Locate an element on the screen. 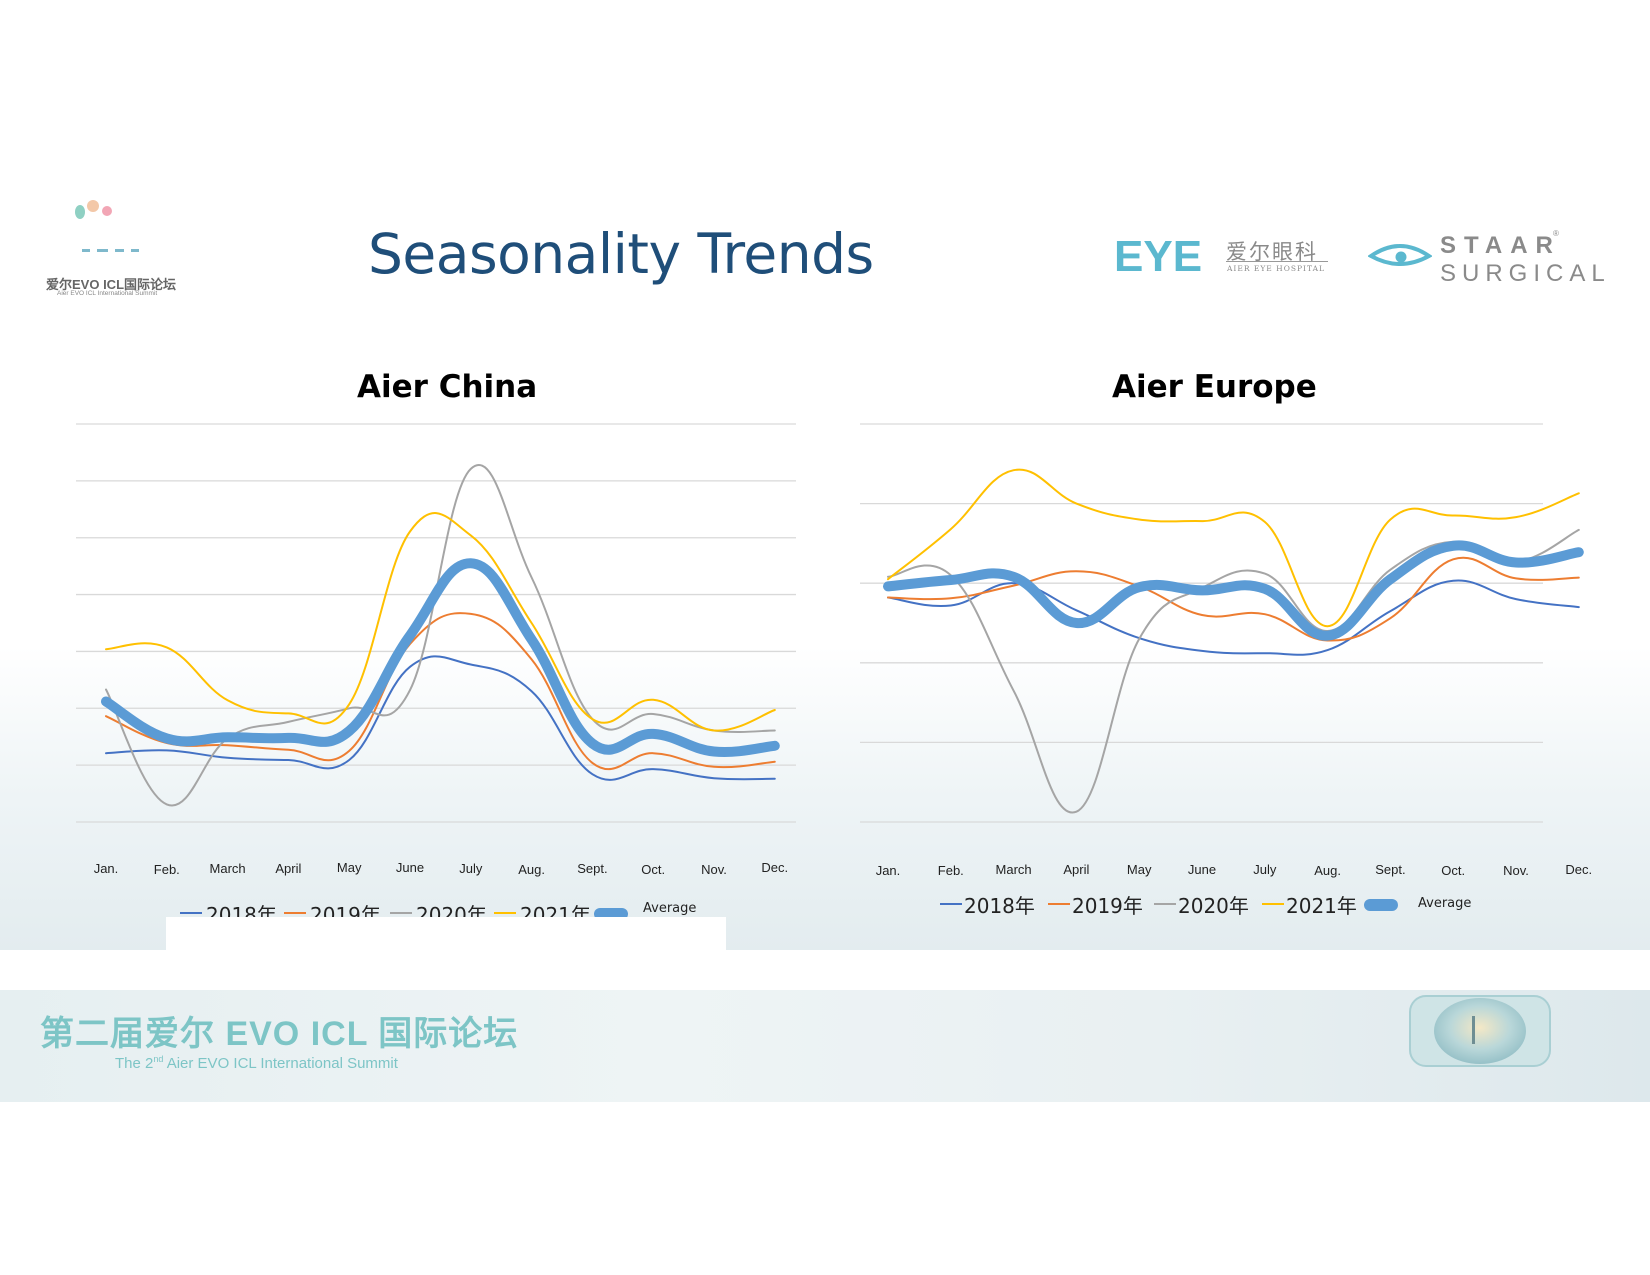 This screenshot has width=1650, height=1275. china-series-2021 is located at coordinates (440, 622).